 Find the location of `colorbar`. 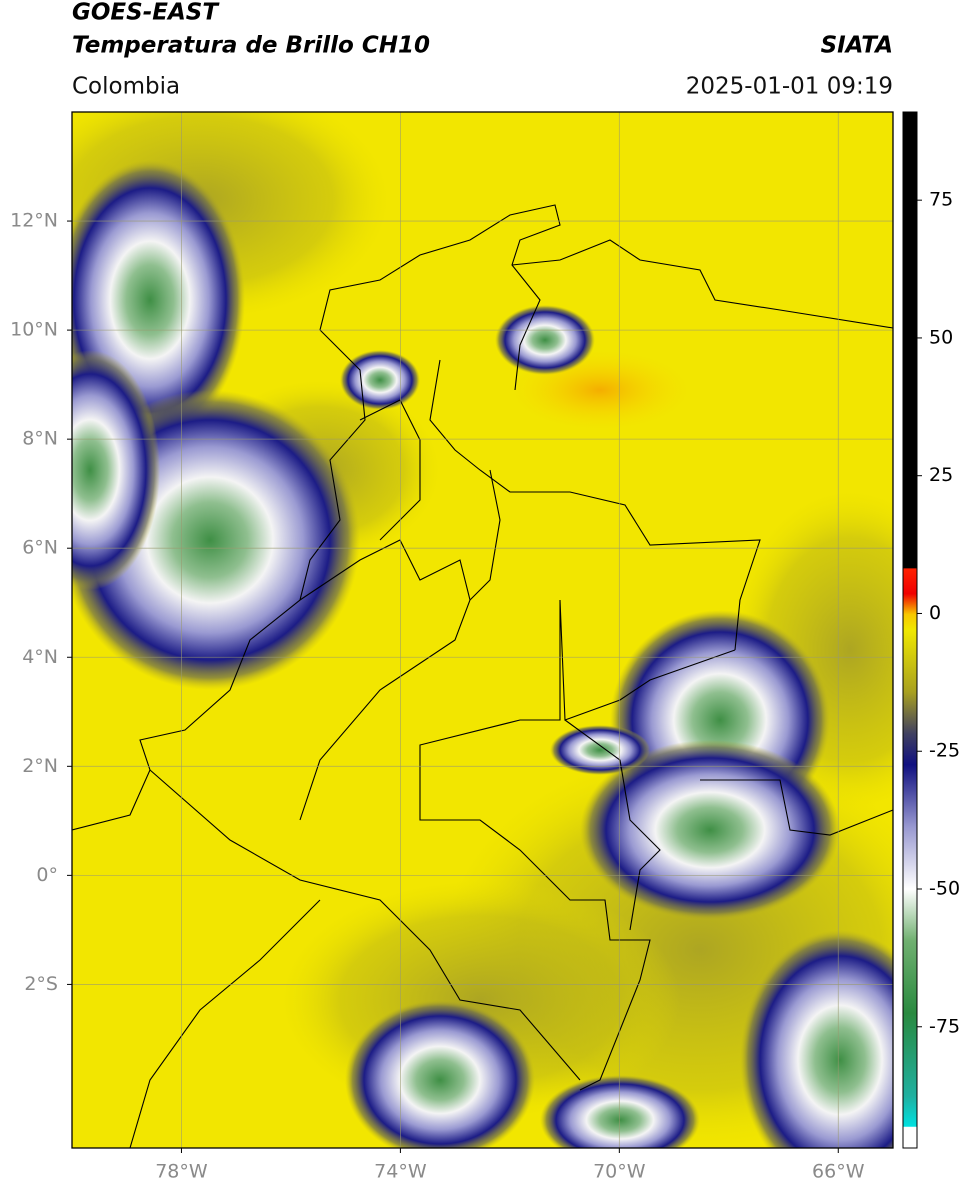

colorbar is located at coordinates (910, 630).